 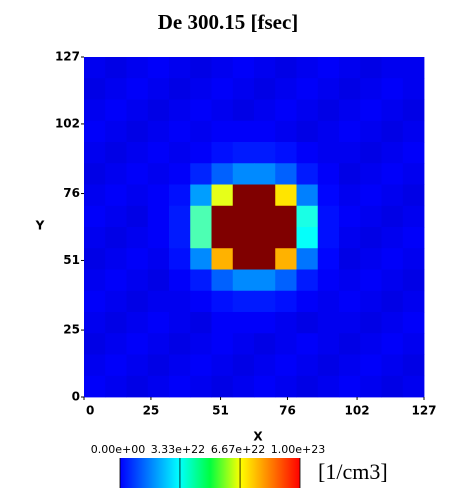 I want to click on colorbar-tick-label: 6.67e+22, so click(x=238, y=449).